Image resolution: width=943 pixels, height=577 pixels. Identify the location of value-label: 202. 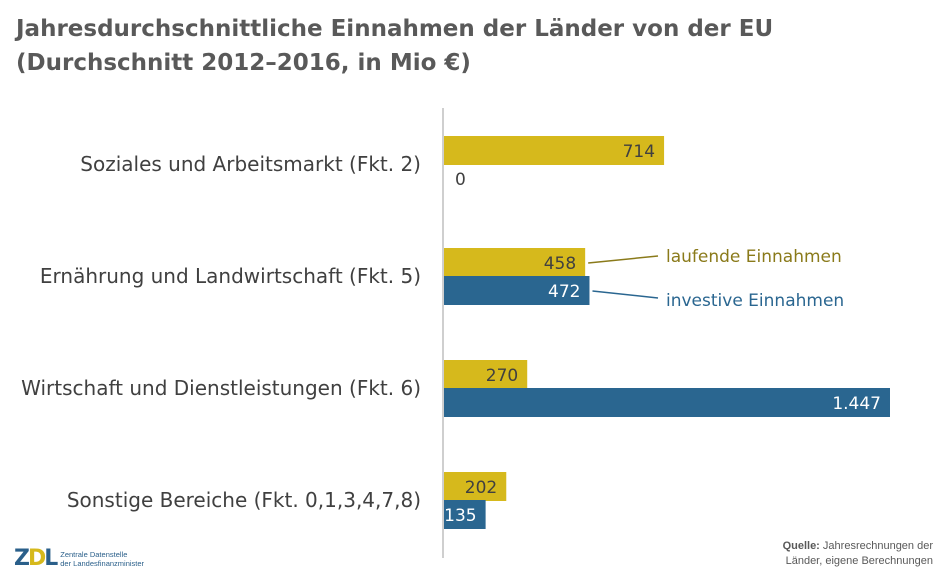
(481, 488).